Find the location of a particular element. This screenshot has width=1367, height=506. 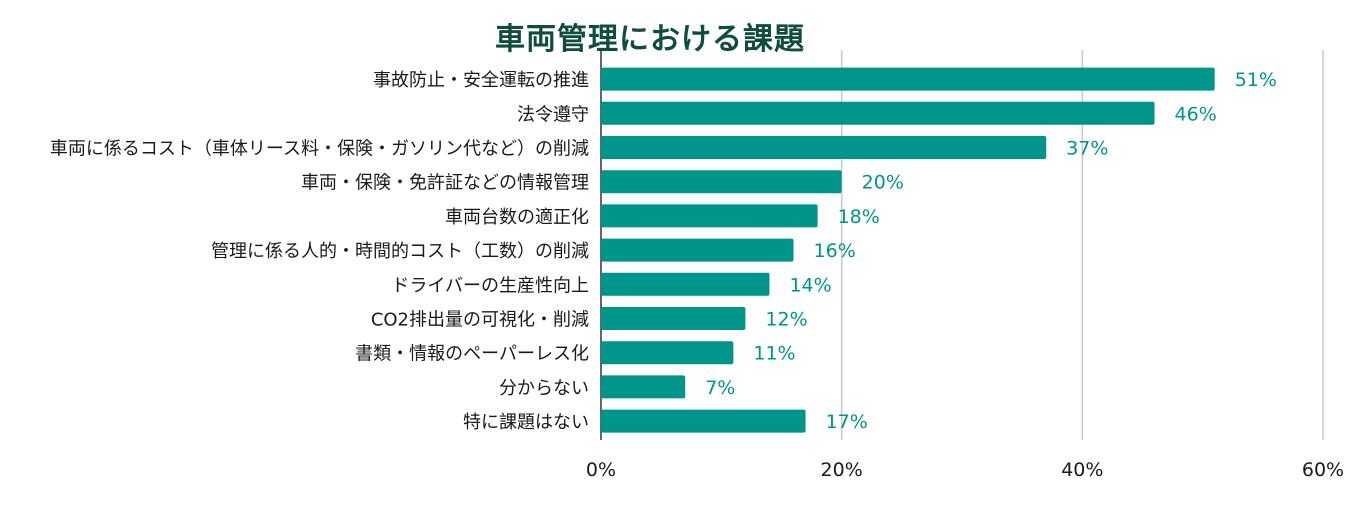

category-label: 事故防止・安全運転の推進 is located at coordinates (481, 80).